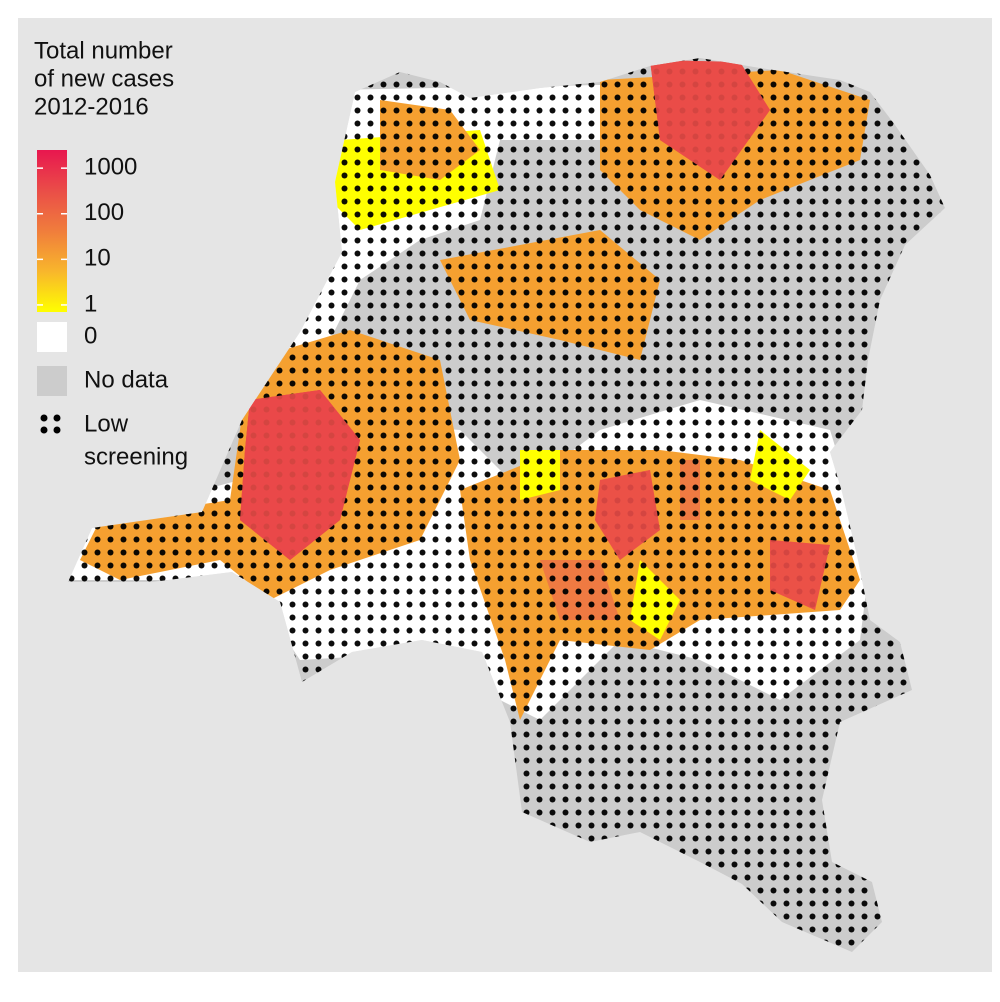 This screenshot has height=1002, width=1000. I want to click on legend-label: Low, so click(106, 423).